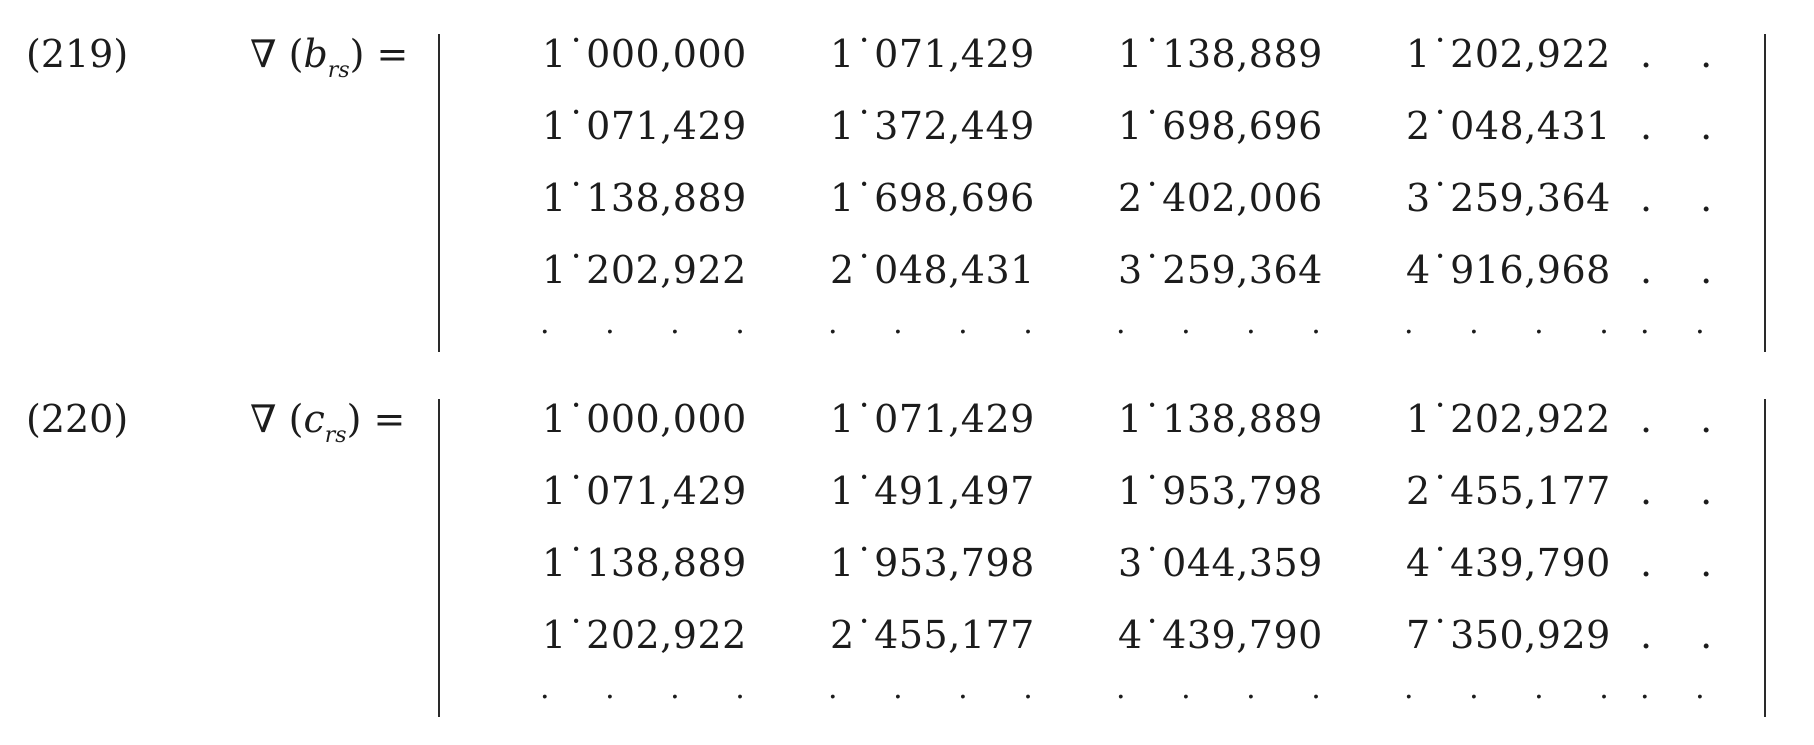 The width and height of the screenshot is (1814, 745). I want to click on equation-lhs: ∇ (crs) =, so click(328, 422).